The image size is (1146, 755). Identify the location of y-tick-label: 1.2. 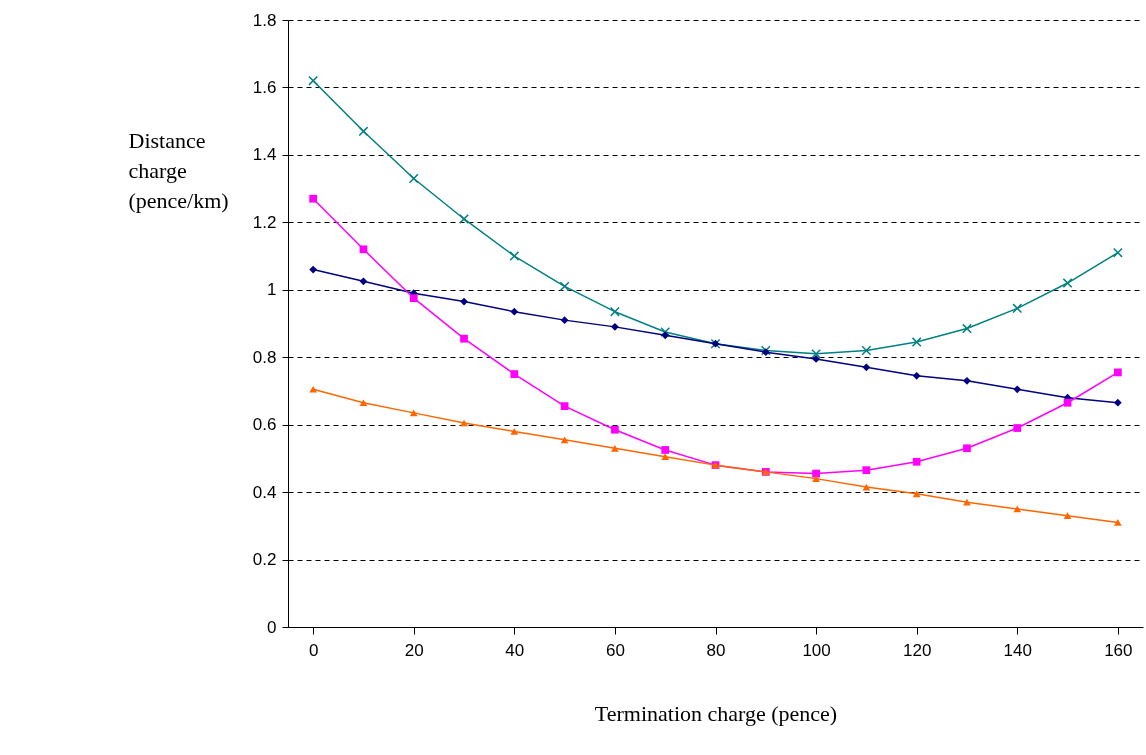
(264, 222).